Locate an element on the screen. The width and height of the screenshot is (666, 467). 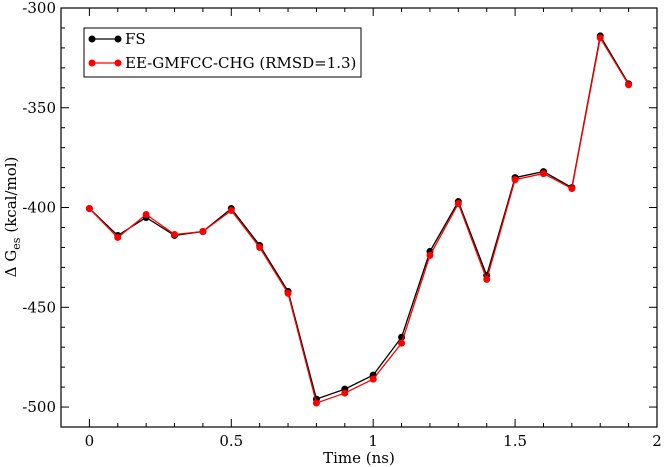
legend-entry-ee-gmfcc: EE-GMFCC-CHG (RMSD=1.3) is located at coordinates (222, 63).